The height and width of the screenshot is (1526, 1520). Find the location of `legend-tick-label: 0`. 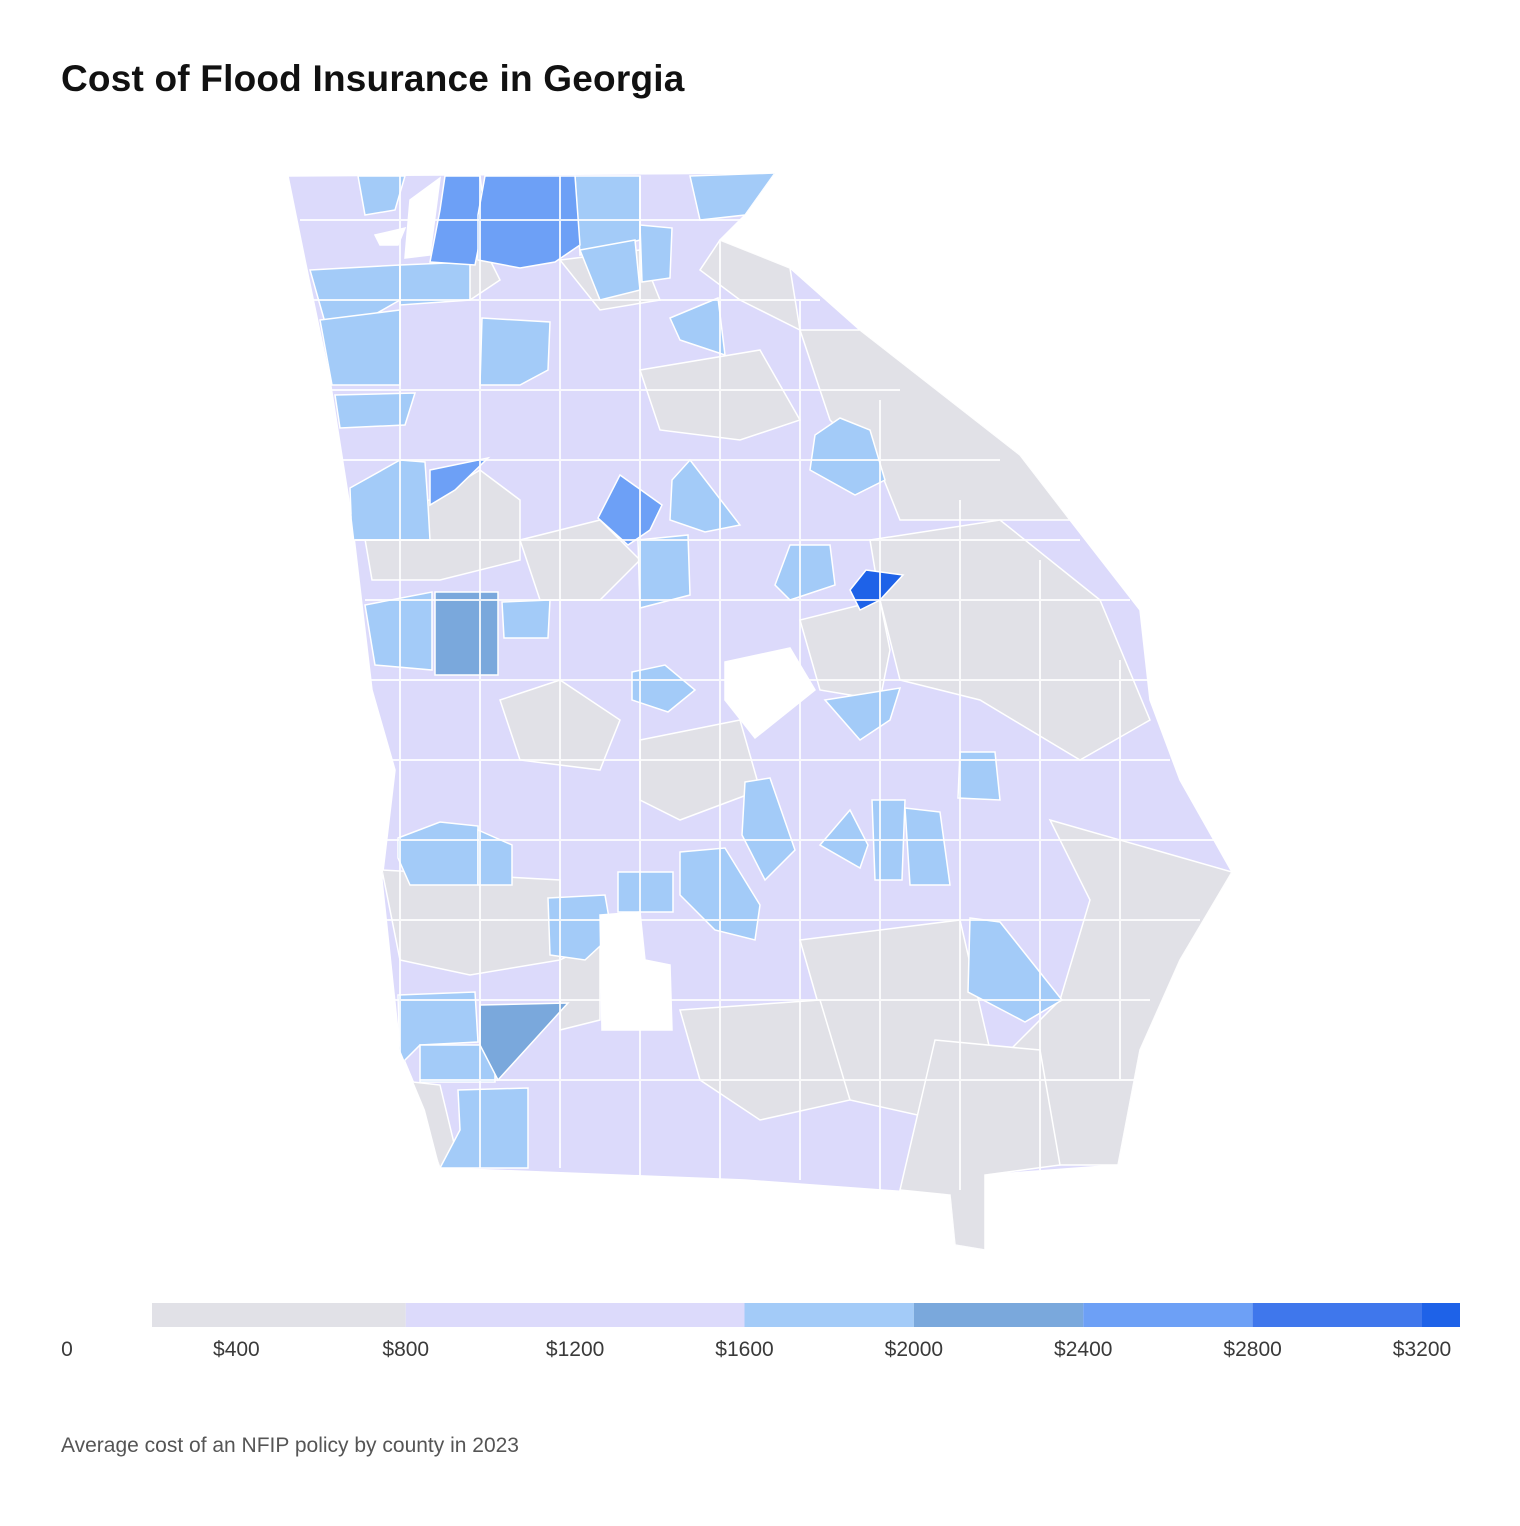

legend-tick-label: 0 is located at coordinates (67, 1349).